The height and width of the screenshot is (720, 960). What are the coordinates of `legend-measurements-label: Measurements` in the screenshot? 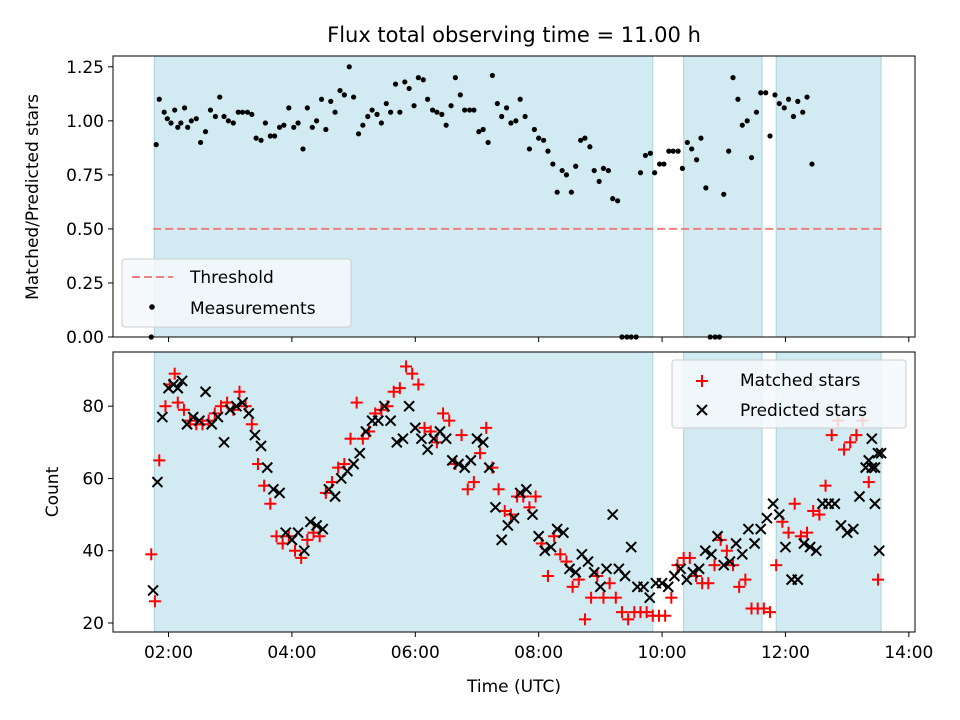 It's located at (253, 309).